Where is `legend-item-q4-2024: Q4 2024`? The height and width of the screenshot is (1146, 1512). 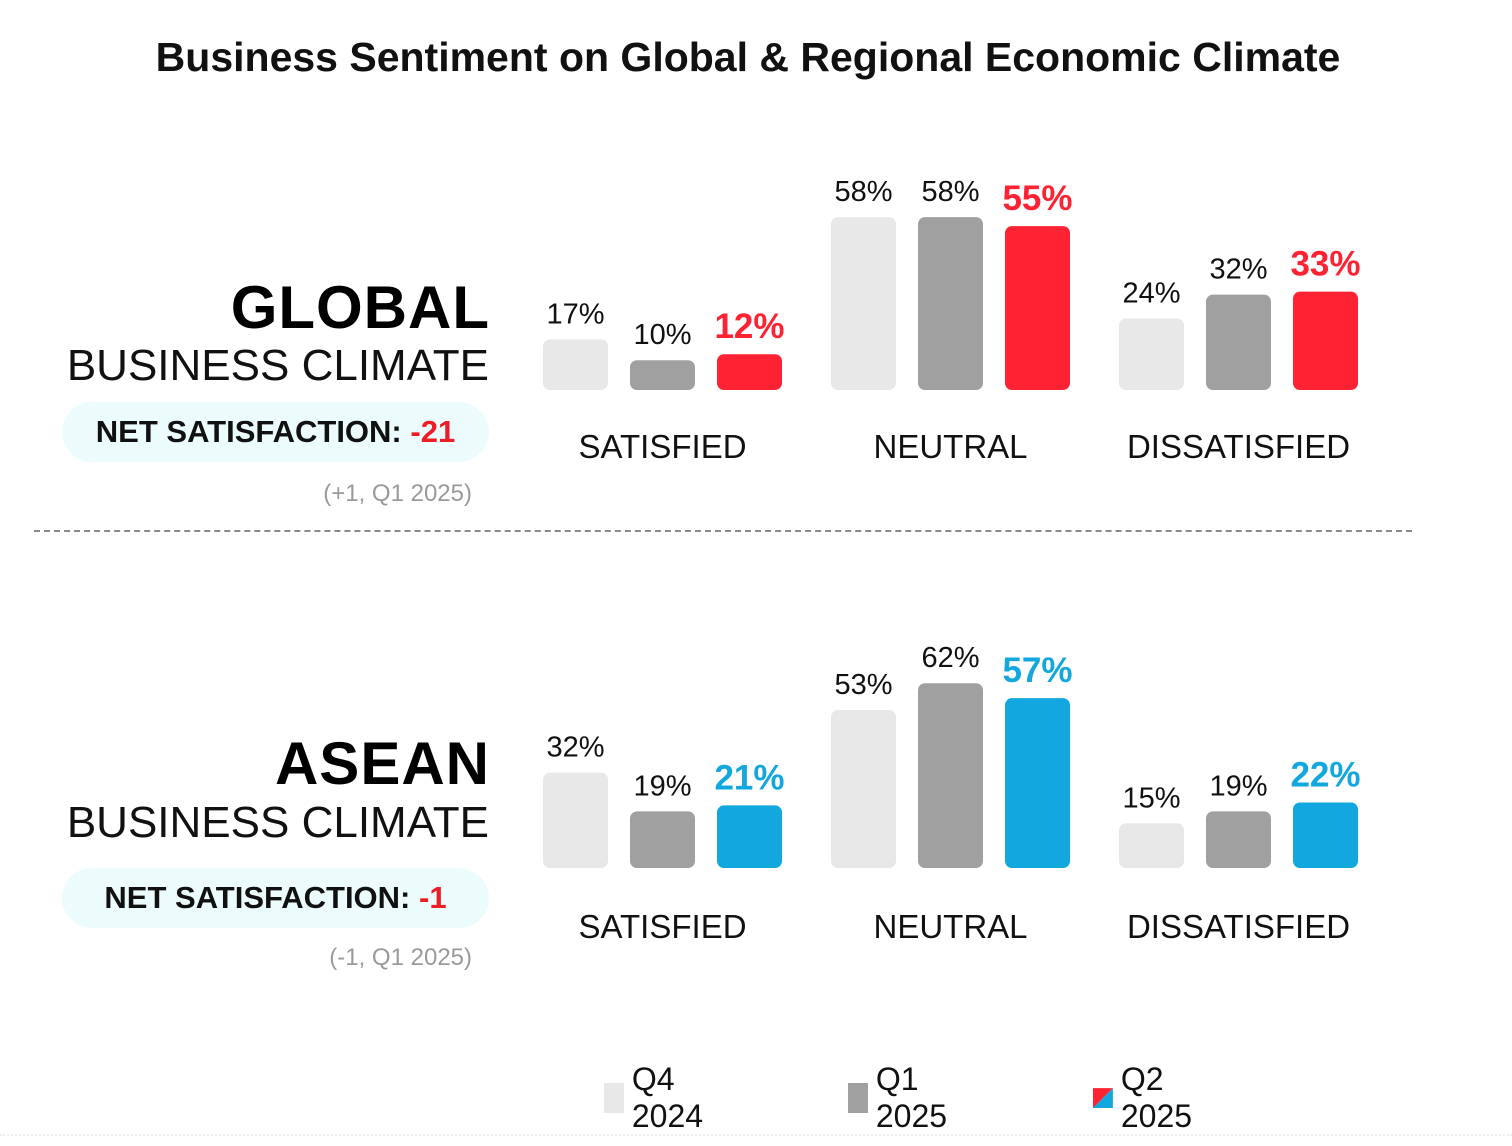 legend-item-q4-2024: Q4 2024 is located at coordinates (658, 1097).